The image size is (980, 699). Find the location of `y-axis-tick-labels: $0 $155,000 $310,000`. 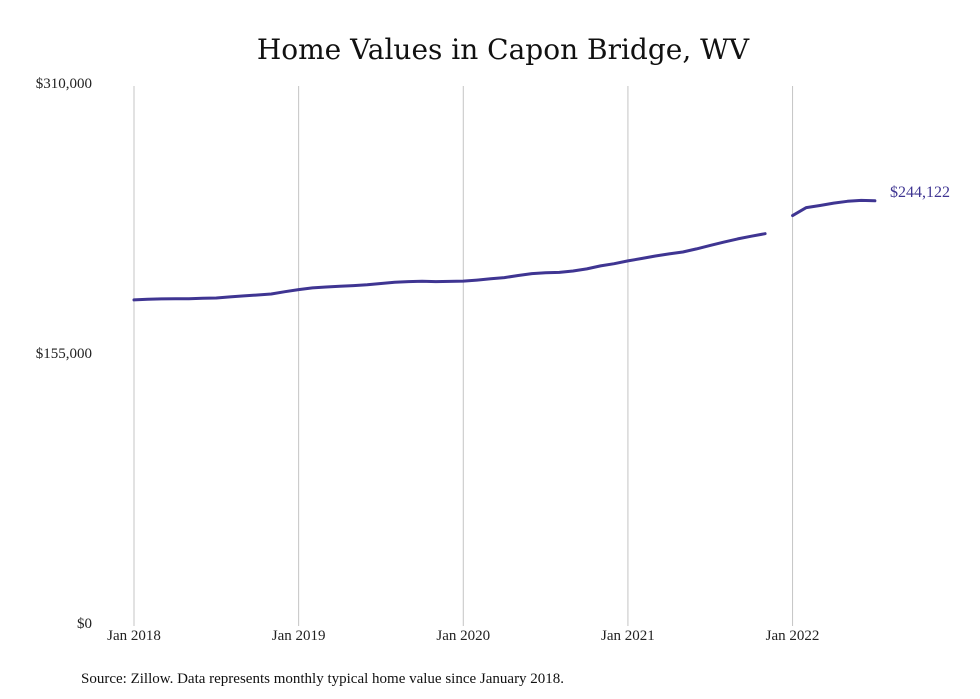

y-axis-tick-labels: $0 $155,000 $310,000 is located at coordinates (64, 354).